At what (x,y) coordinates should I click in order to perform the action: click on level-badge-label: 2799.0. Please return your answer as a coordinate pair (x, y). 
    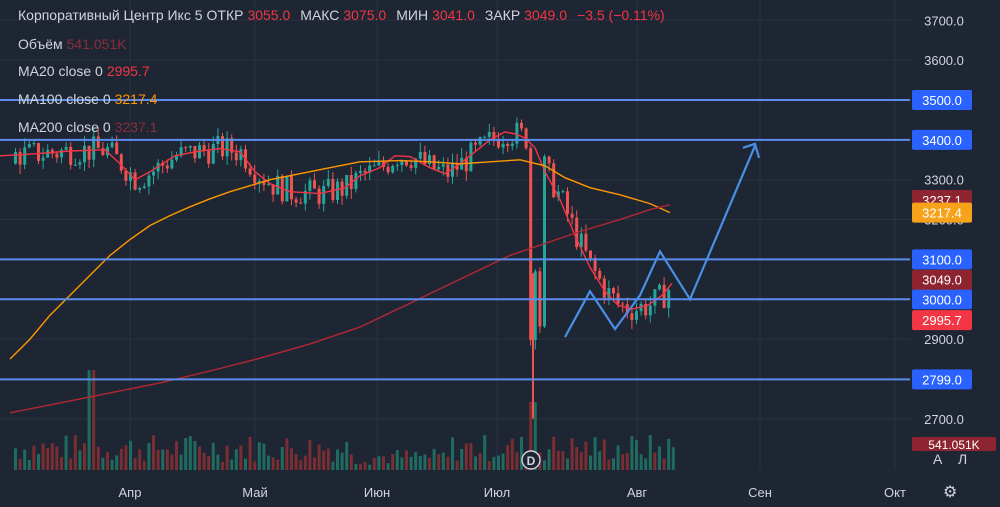
    Looking at the image, I should click on (942, 379).